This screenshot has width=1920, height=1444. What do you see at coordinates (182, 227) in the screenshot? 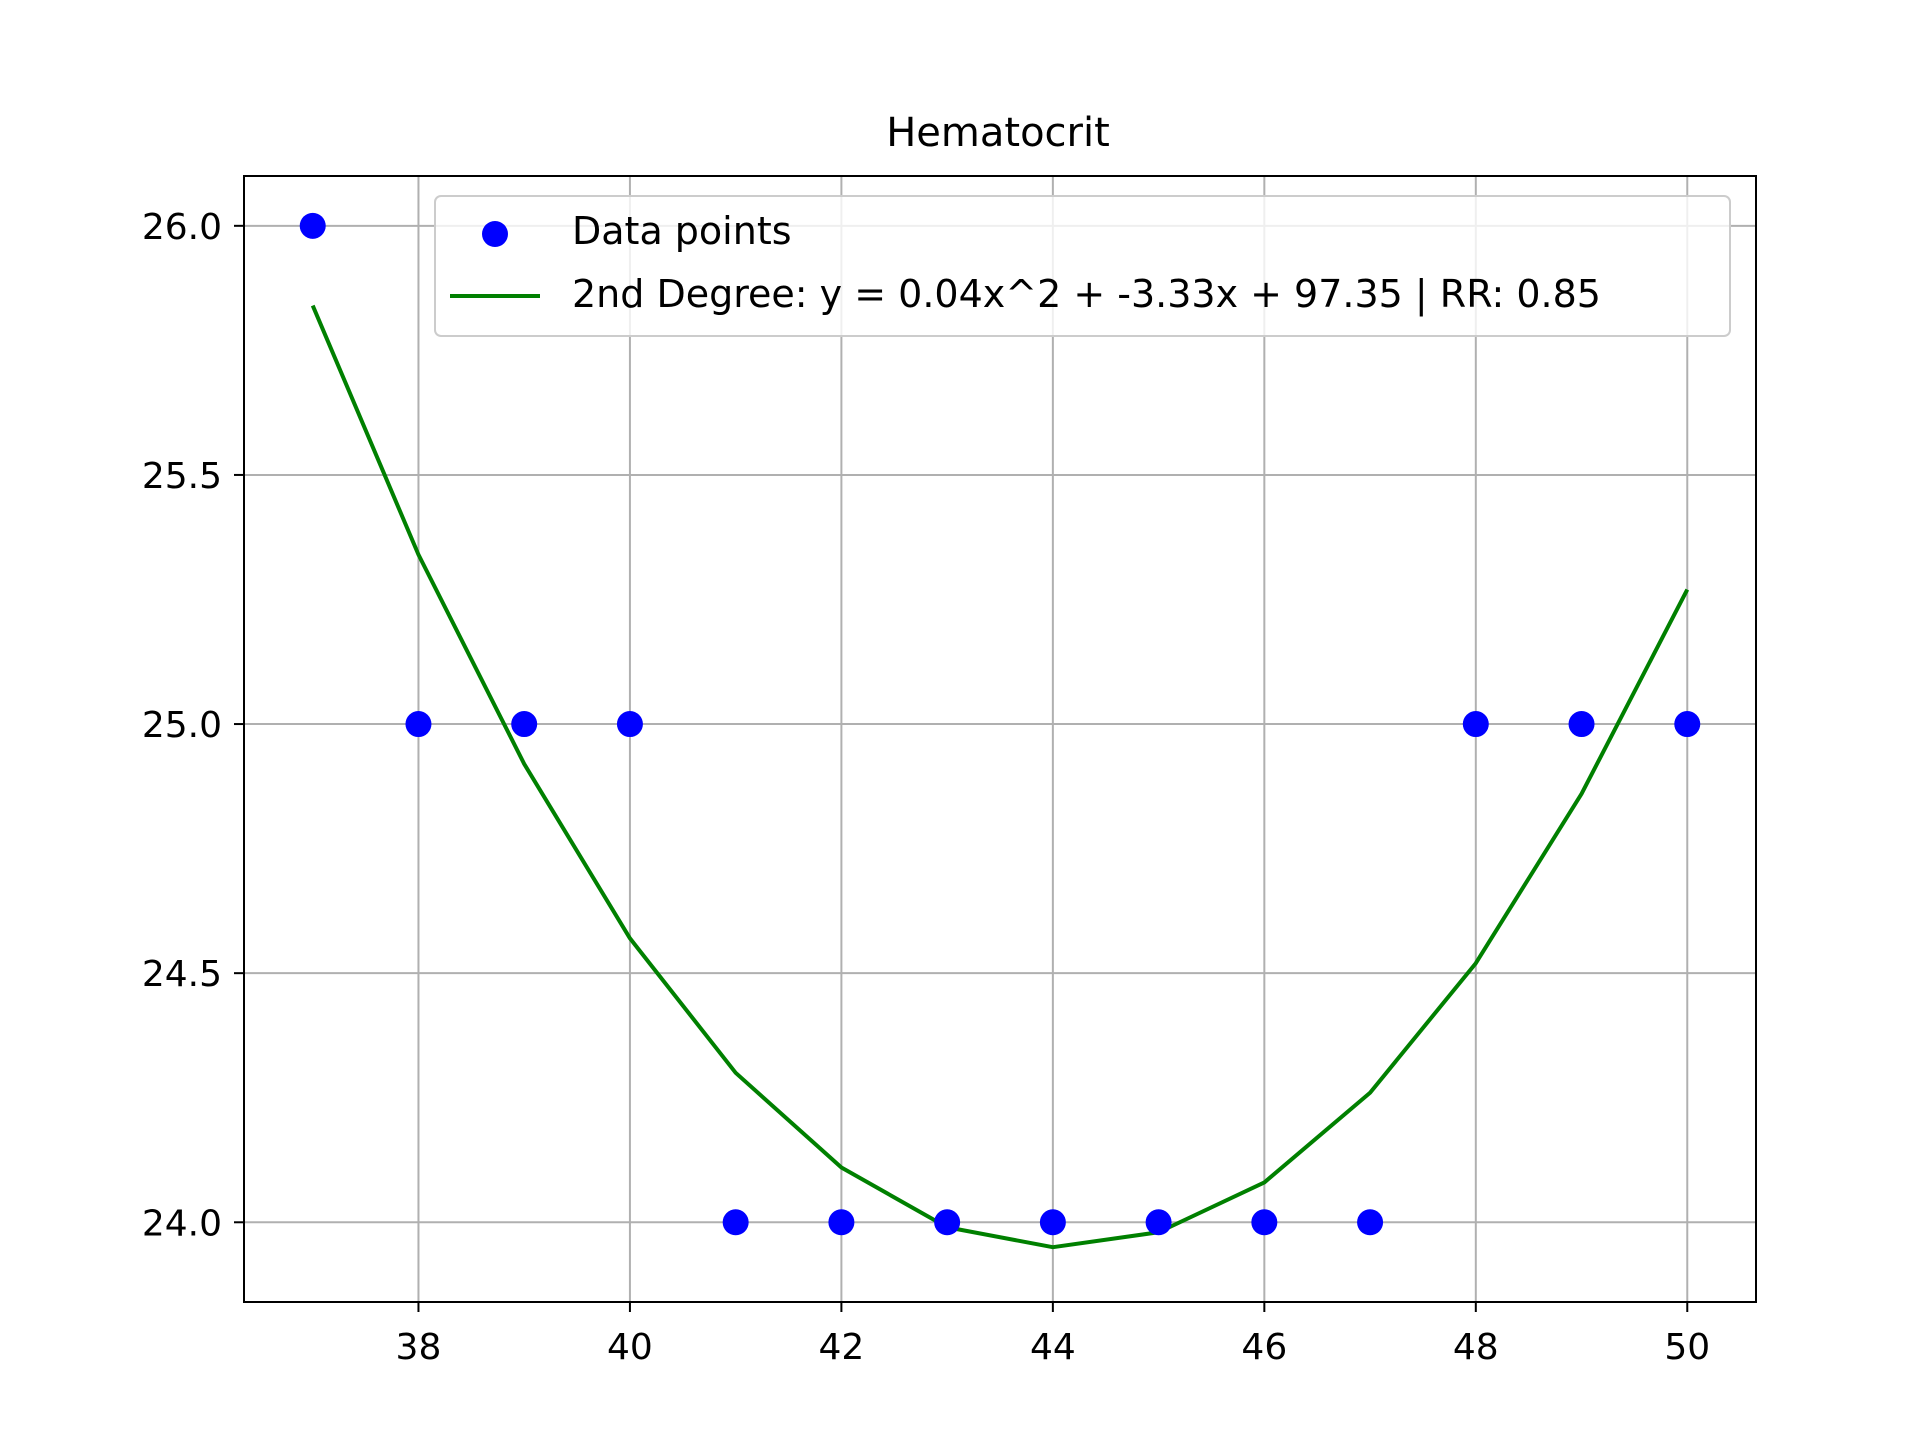
I see `y-tick-label-4: 26.0` at bounding box center [182, 227].